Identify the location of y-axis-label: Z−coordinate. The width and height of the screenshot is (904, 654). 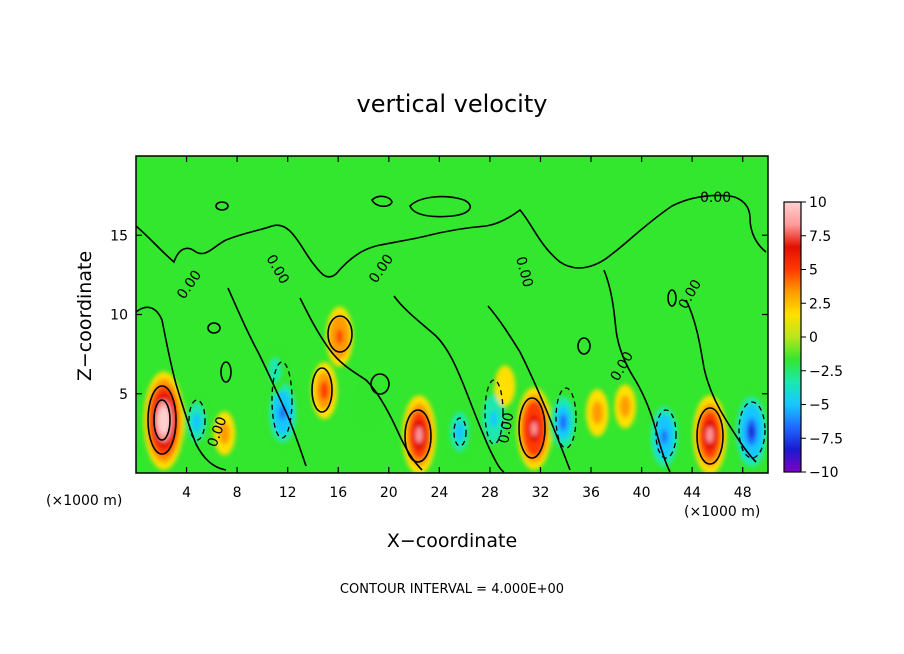
(85, 316).